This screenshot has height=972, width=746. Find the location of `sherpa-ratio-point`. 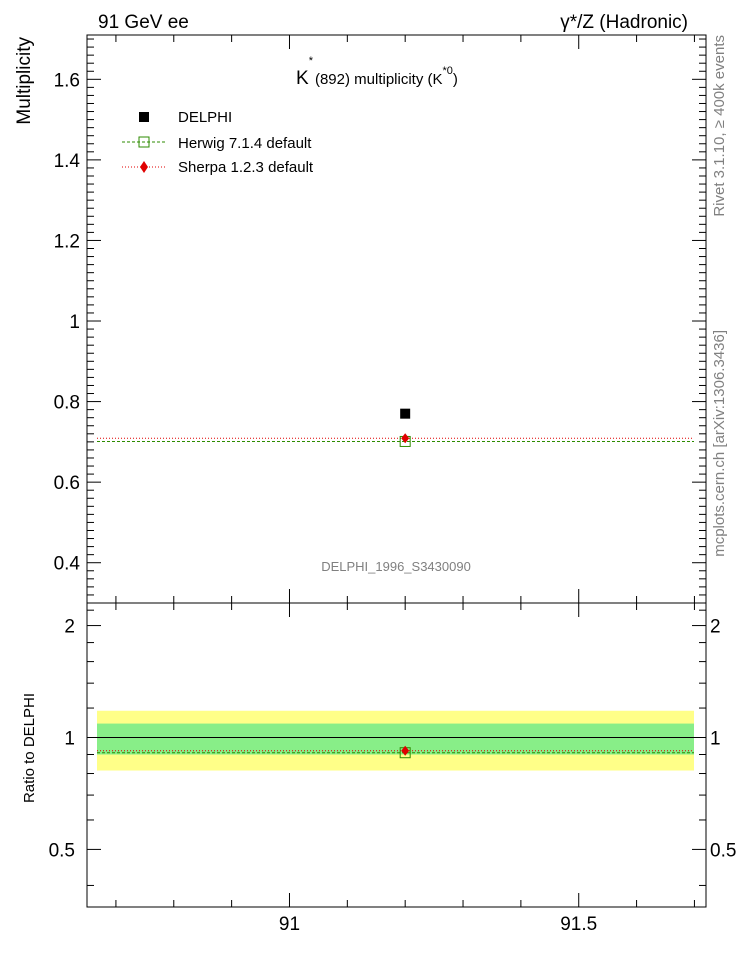

sherpa-ratio-point is located at coordinates (405, 750).